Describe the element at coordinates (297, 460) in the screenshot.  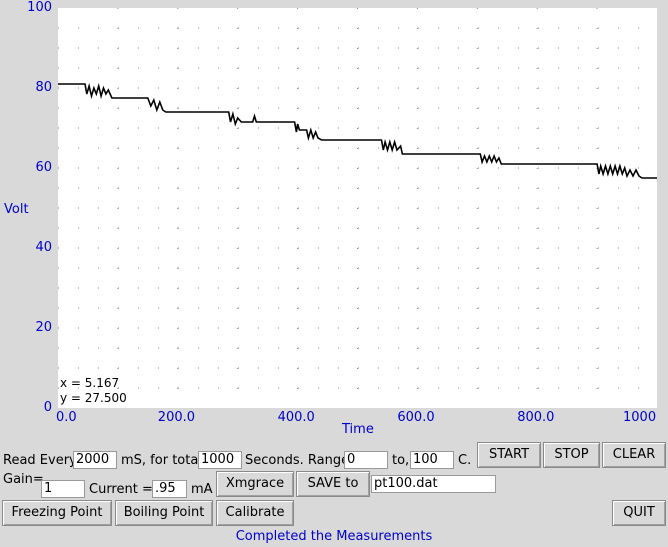
I see `seconds-range-label: Seconds. Range` at that location.